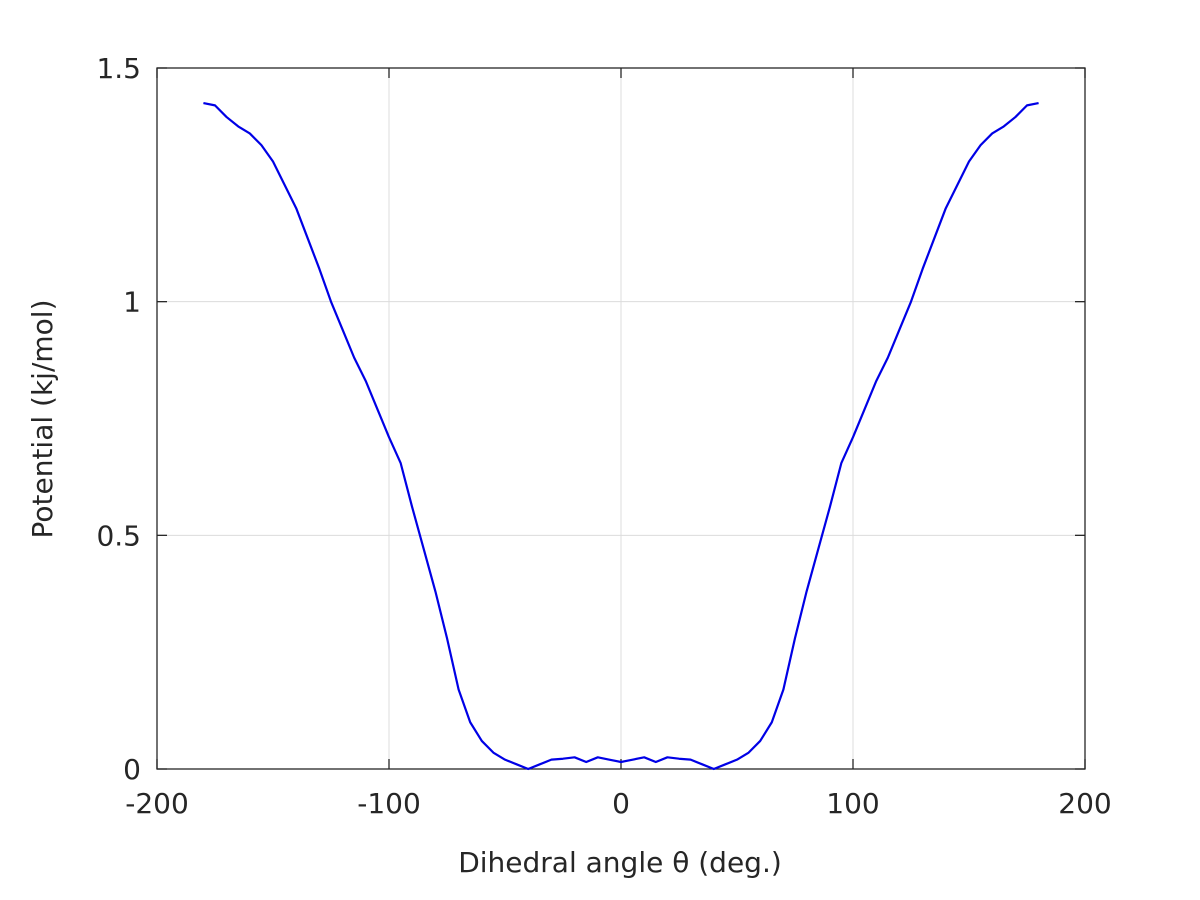 This screenshot has width=1200, height=900. Describe the element at coordinates (620, 862) in the screenshot. I see `x-axis-label: Dihedral angle θ (deg.)` at that location.